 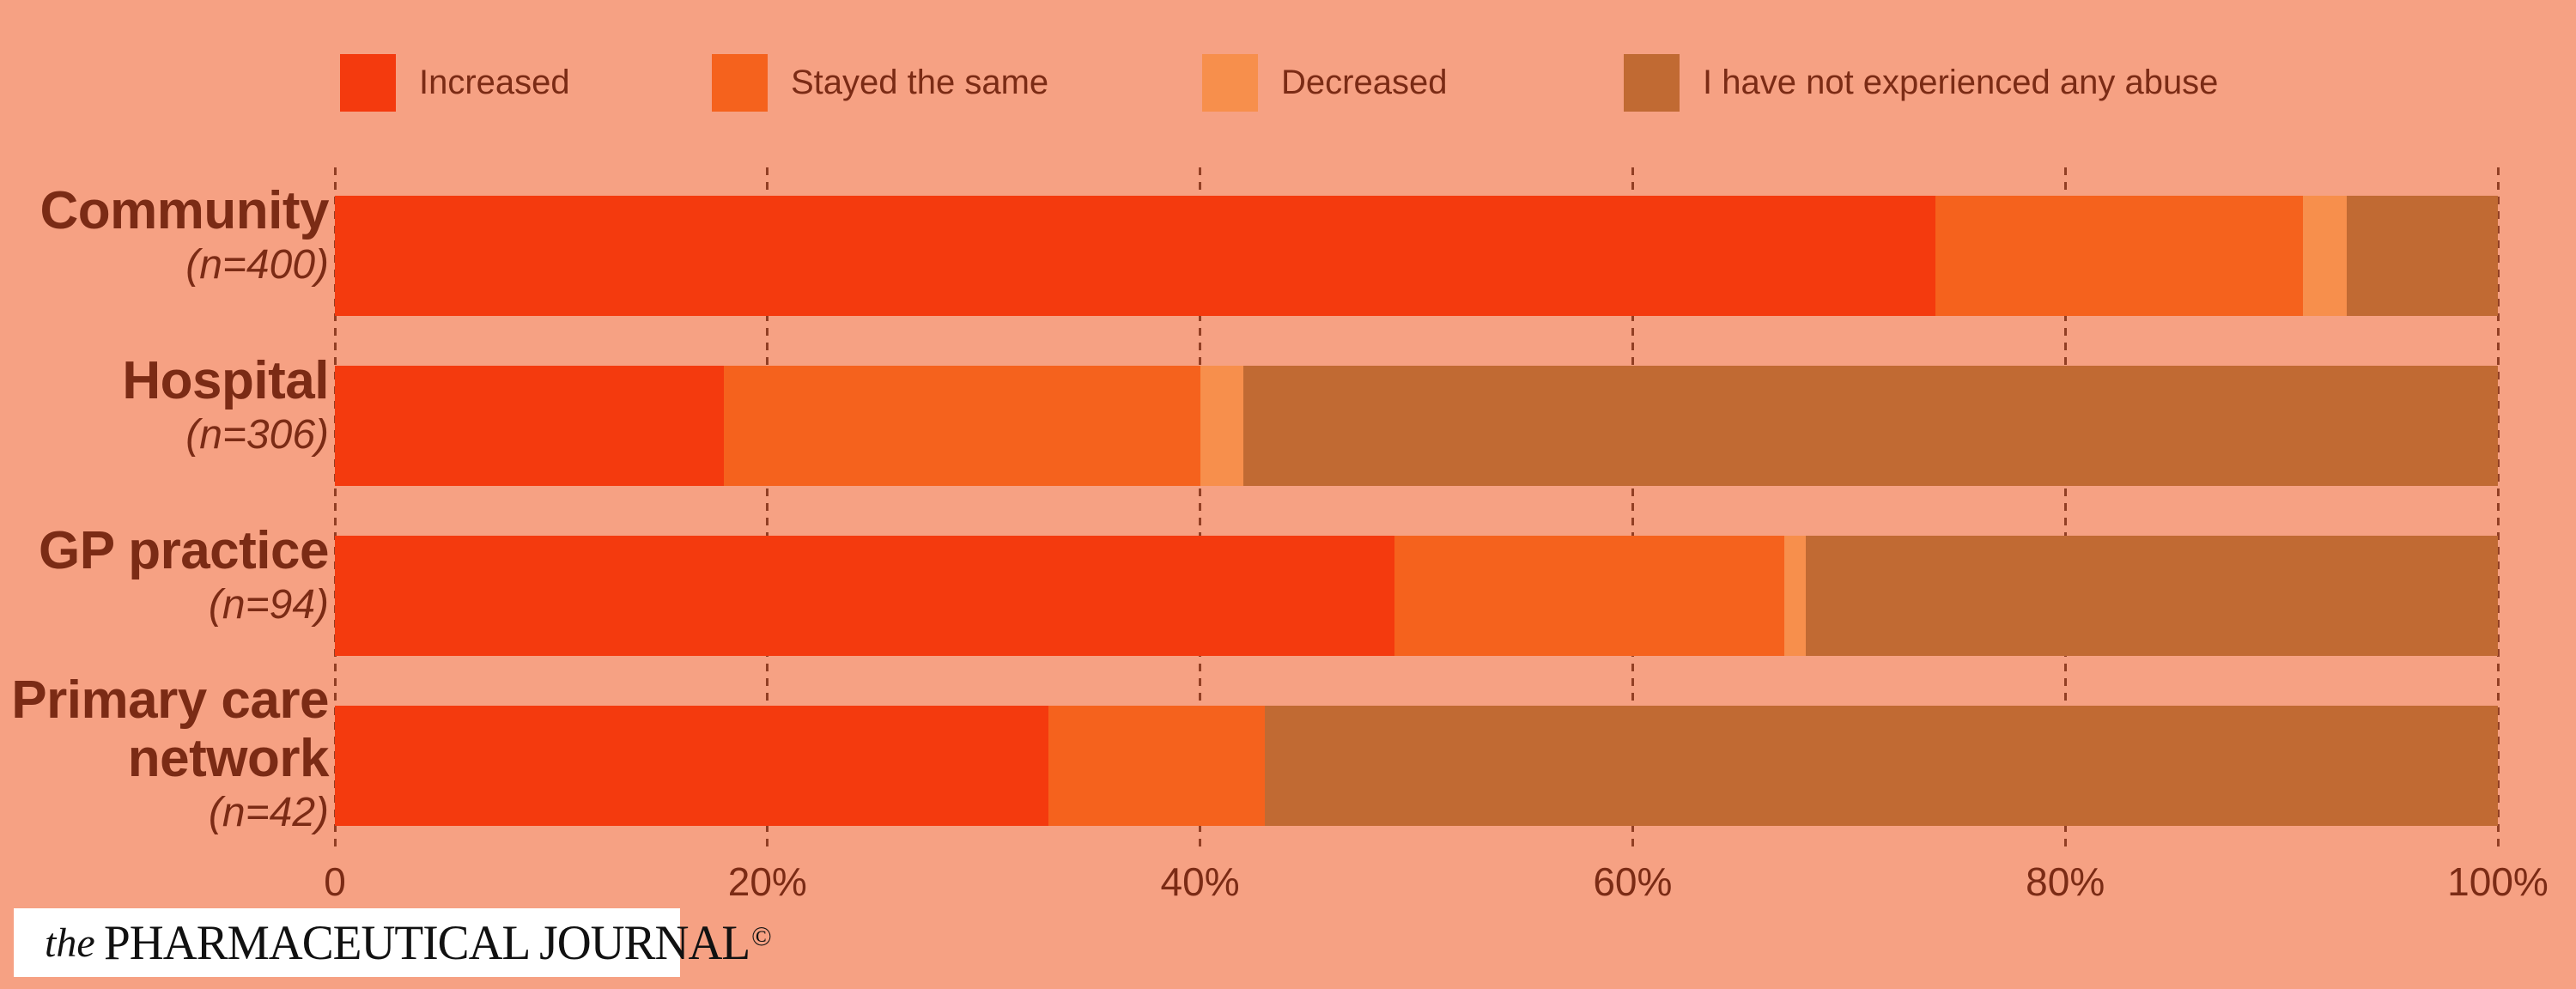 I want to click on x-tick-label: 60%, so click(x=1633, y=881).